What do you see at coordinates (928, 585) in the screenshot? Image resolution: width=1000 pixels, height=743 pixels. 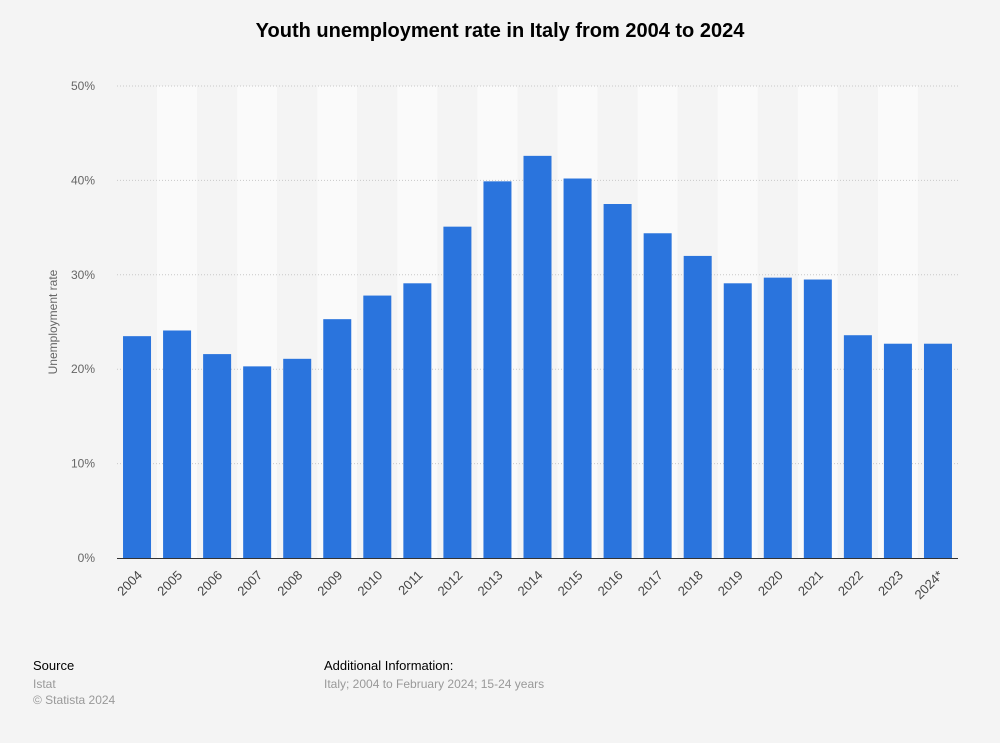 I see `x-tick-label: 2024*` at bounding box center [928, 585].